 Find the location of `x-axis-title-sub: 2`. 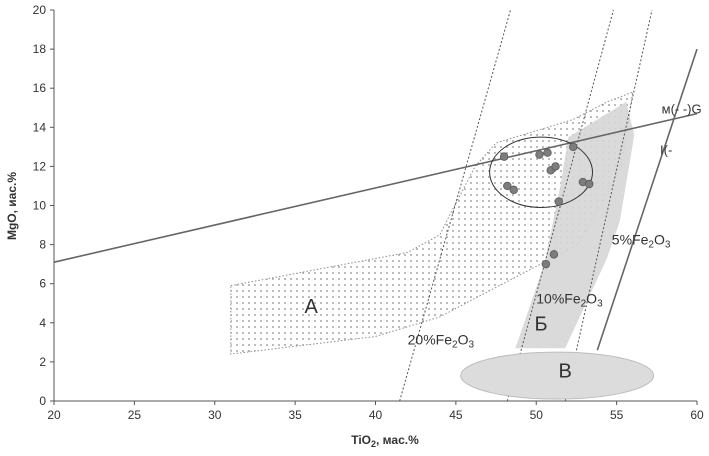

x-axis-title-sub: 2 is located at coordinates (373, 444).